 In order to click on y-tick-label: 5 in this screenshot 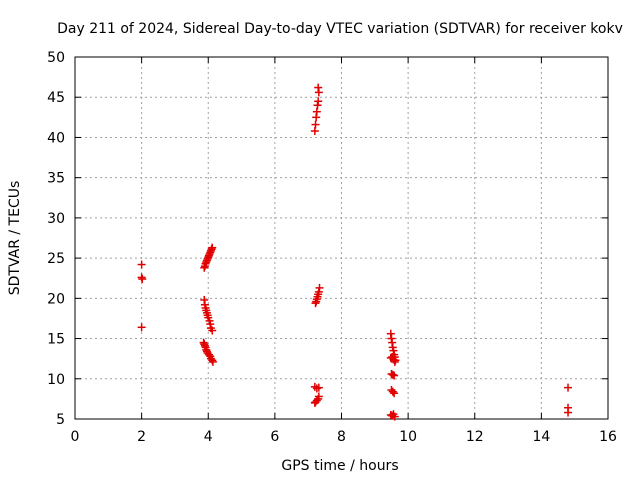, I will do `click(60, 420)`.